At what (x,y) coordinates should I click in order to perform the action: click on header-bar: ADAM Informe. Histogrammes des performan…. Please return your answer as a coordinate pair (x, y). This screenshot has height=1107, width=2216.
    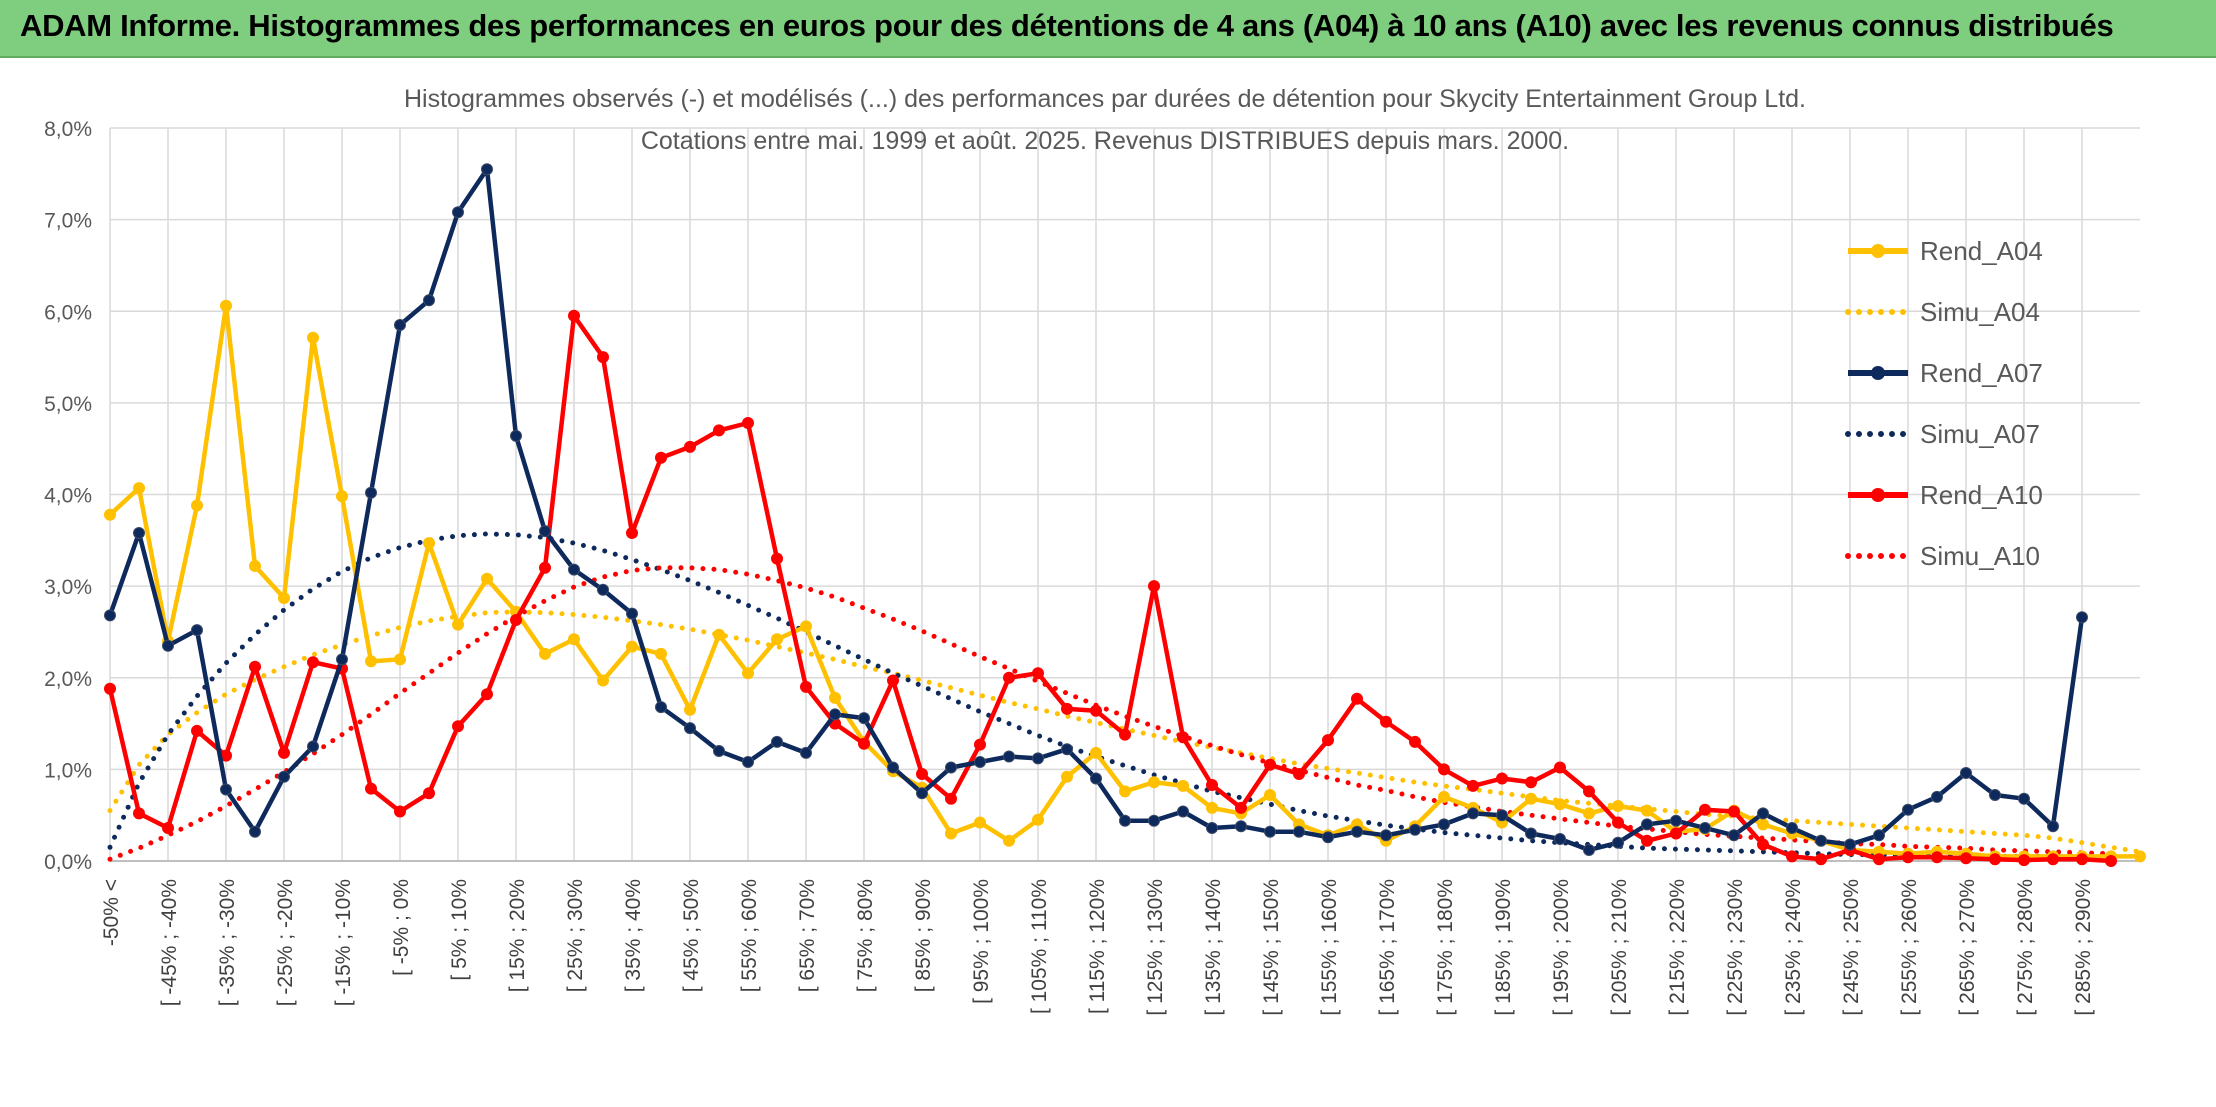
    Looking at the image, I should click on (1108, 29).